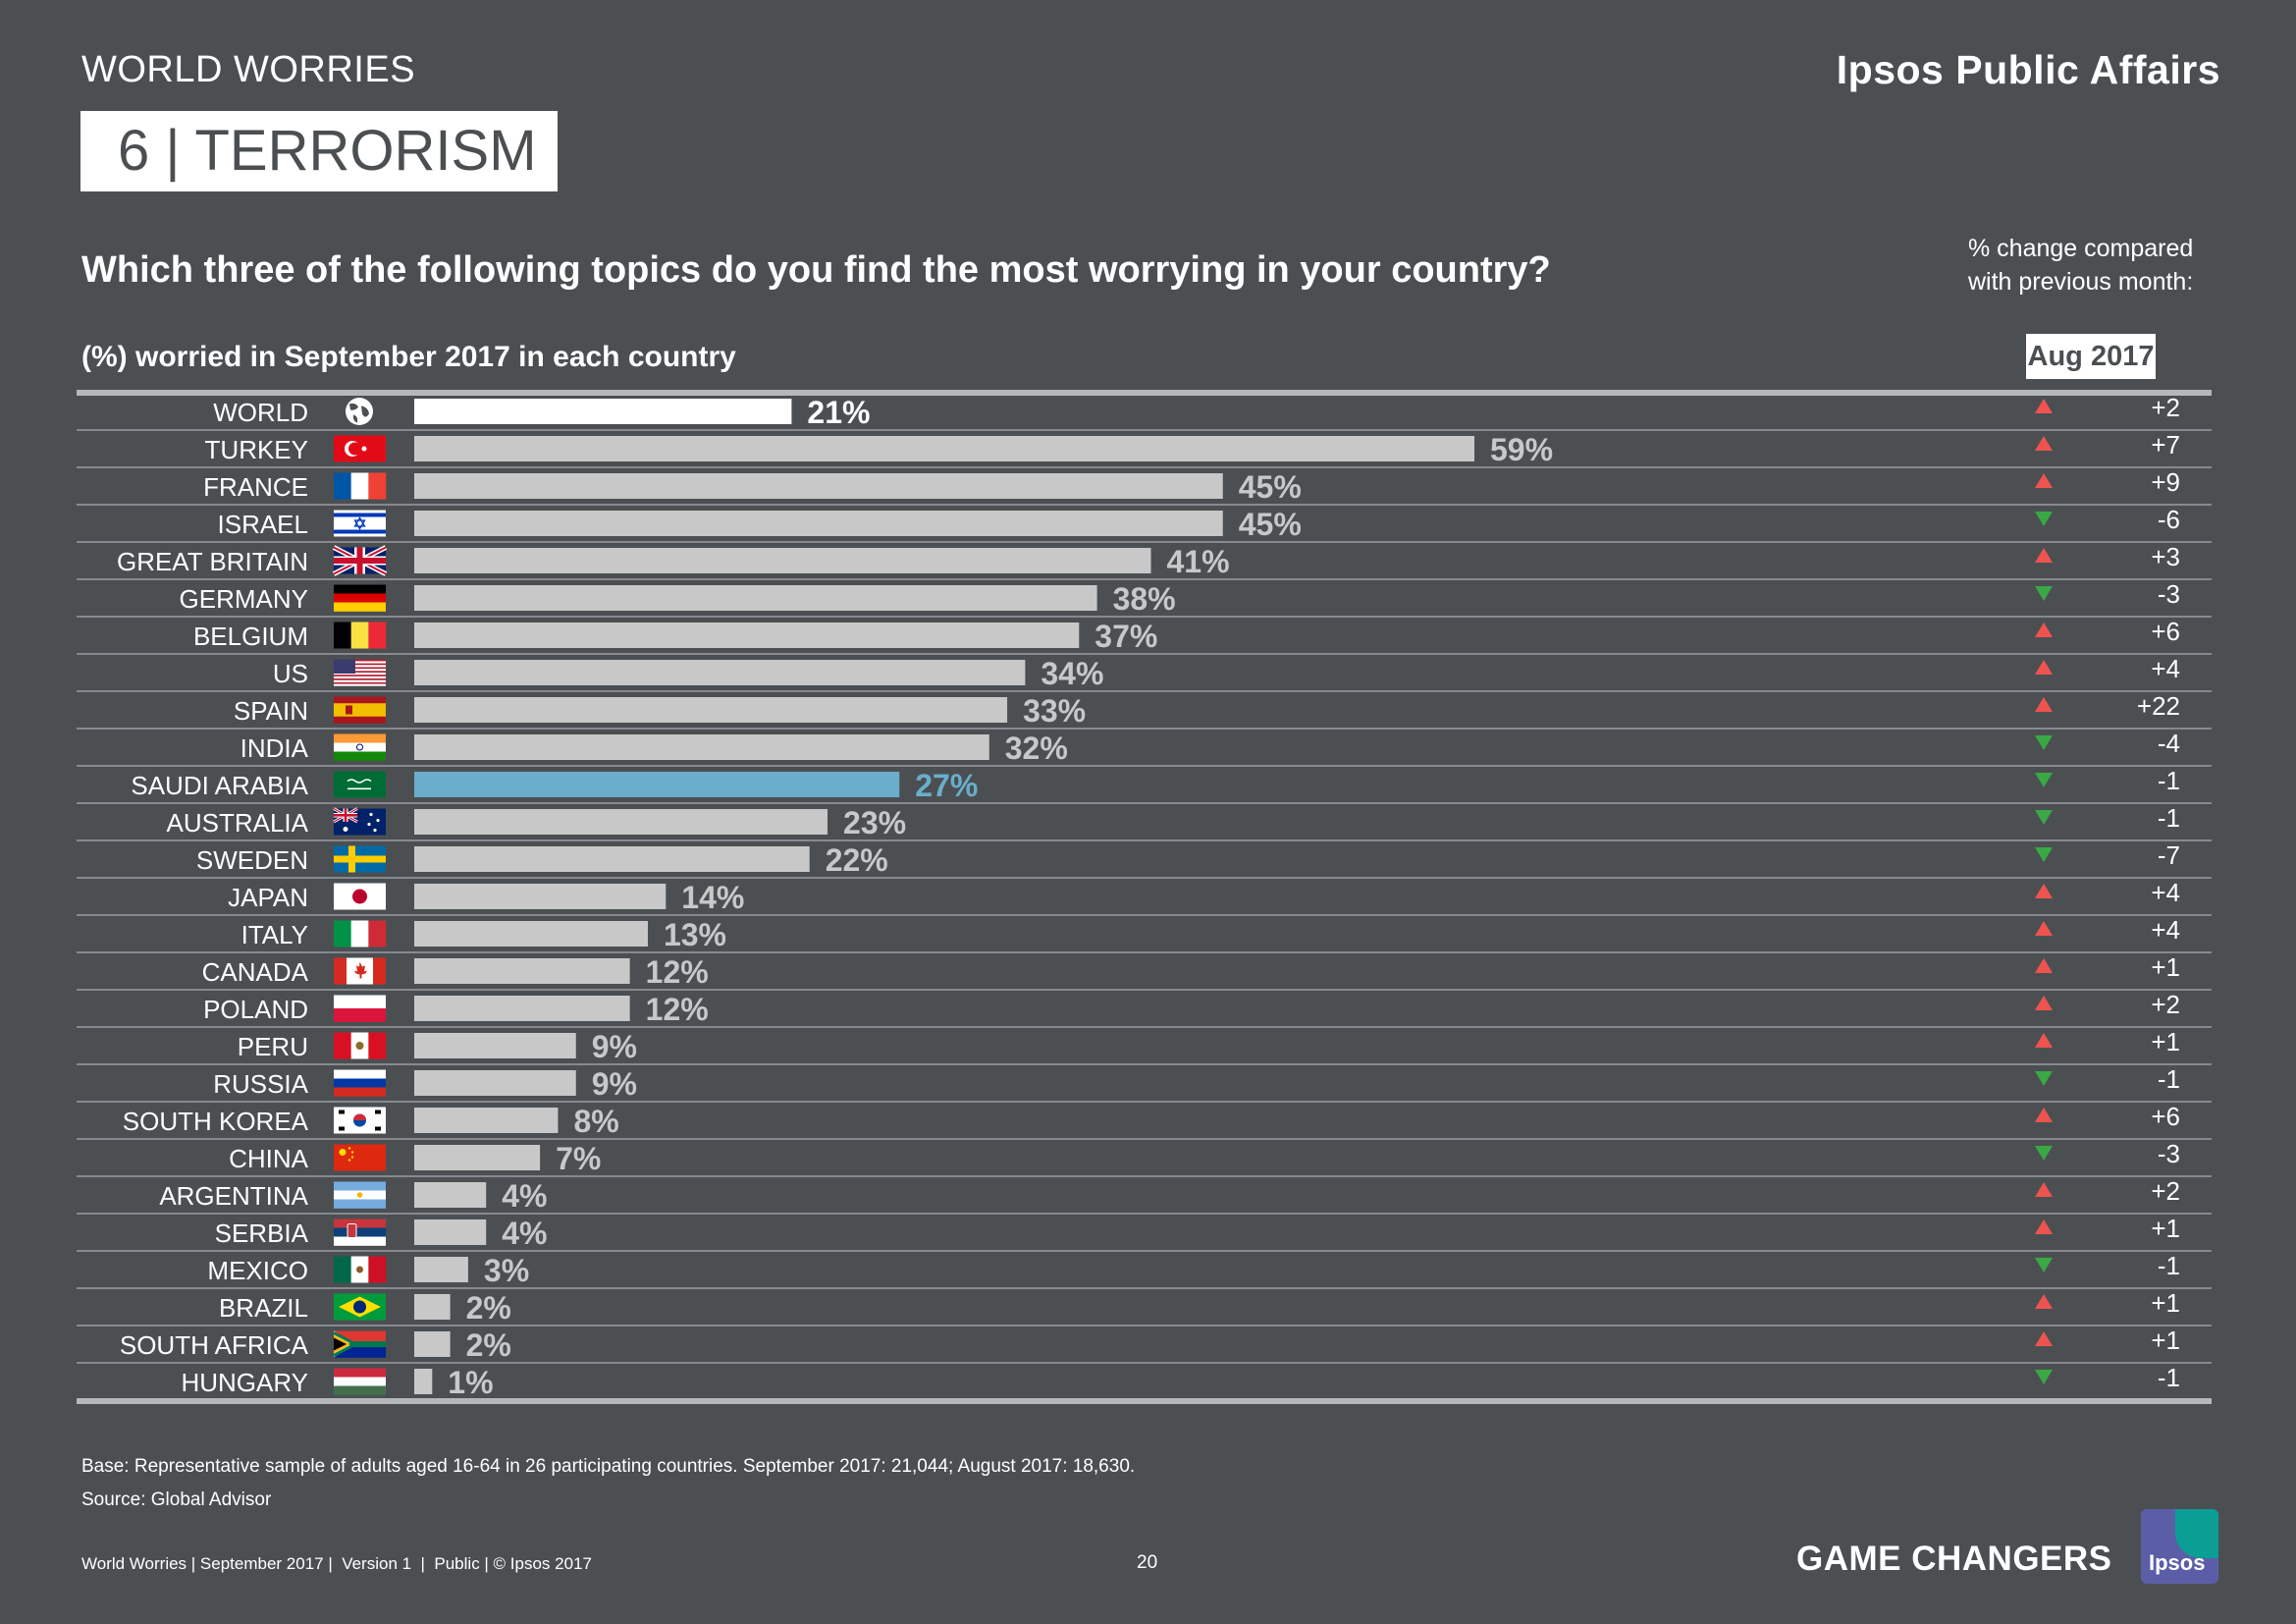 Image resolution: width=2296 pixels, height=1624 pixels. I want to click on flag-cross, so click(360, 859).